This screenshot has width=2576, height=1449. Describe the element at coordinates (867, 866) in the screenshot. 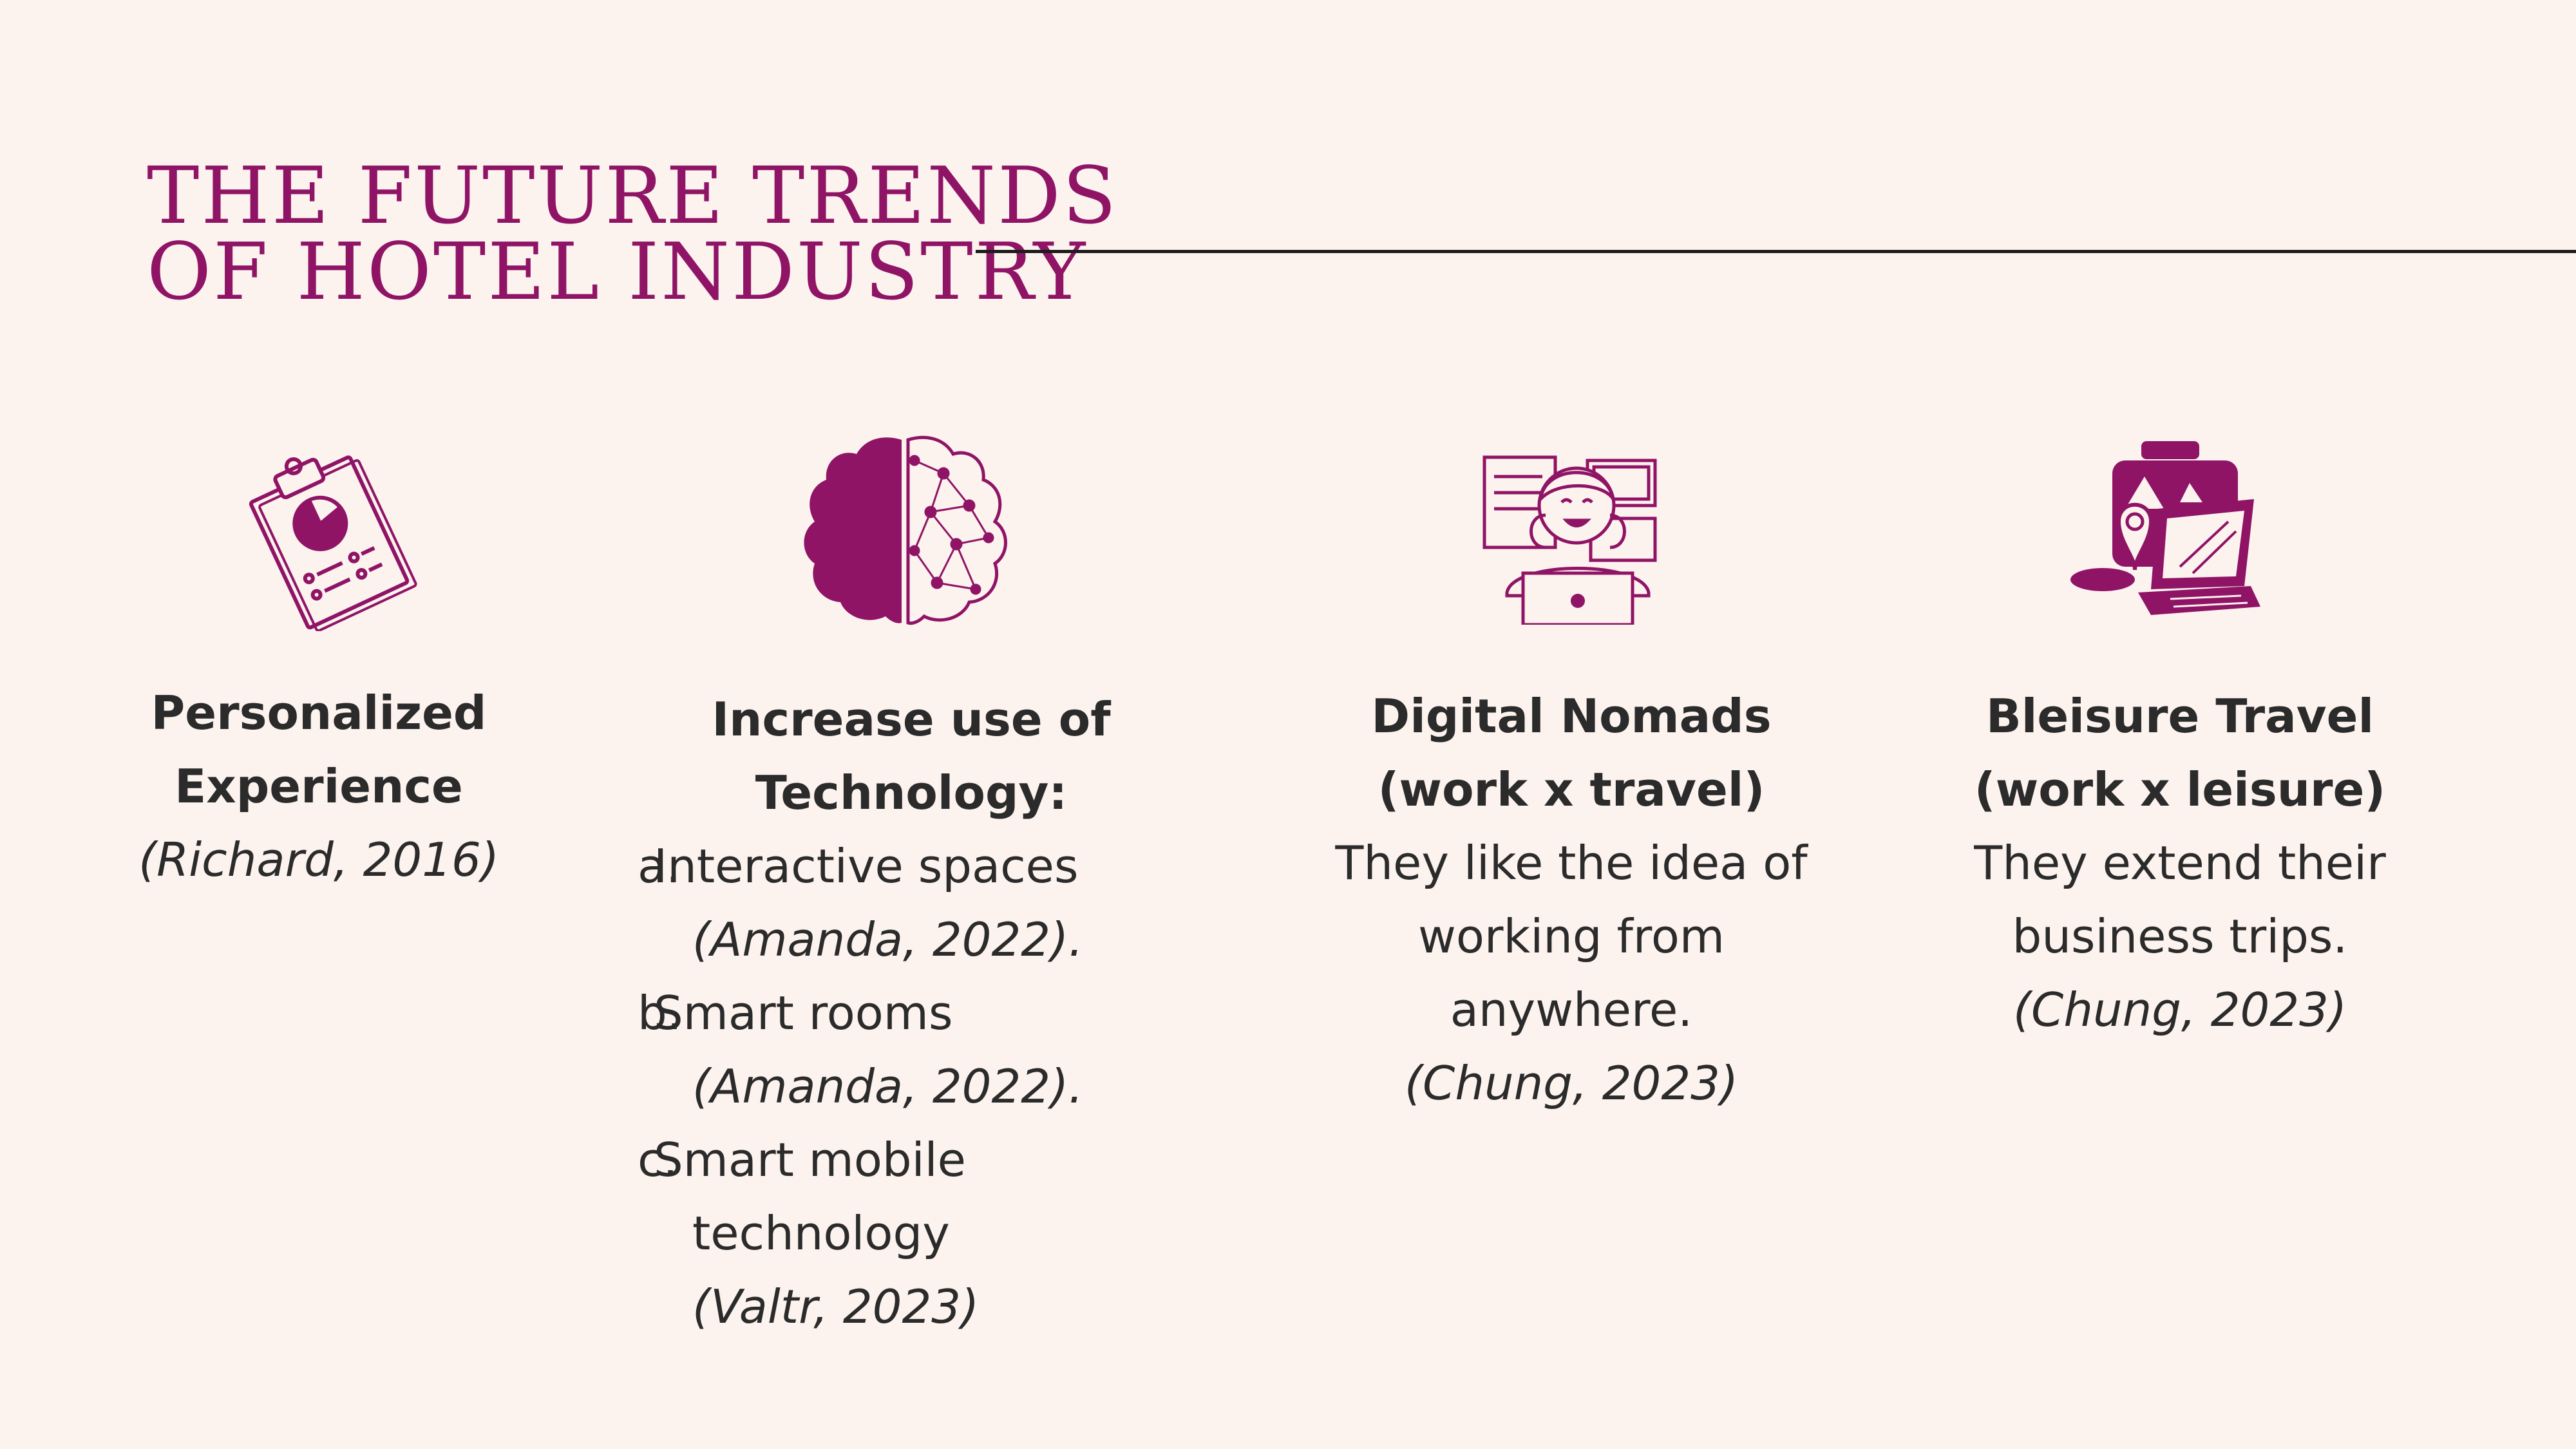

I see `item-text: Interactive spaces` at that location.